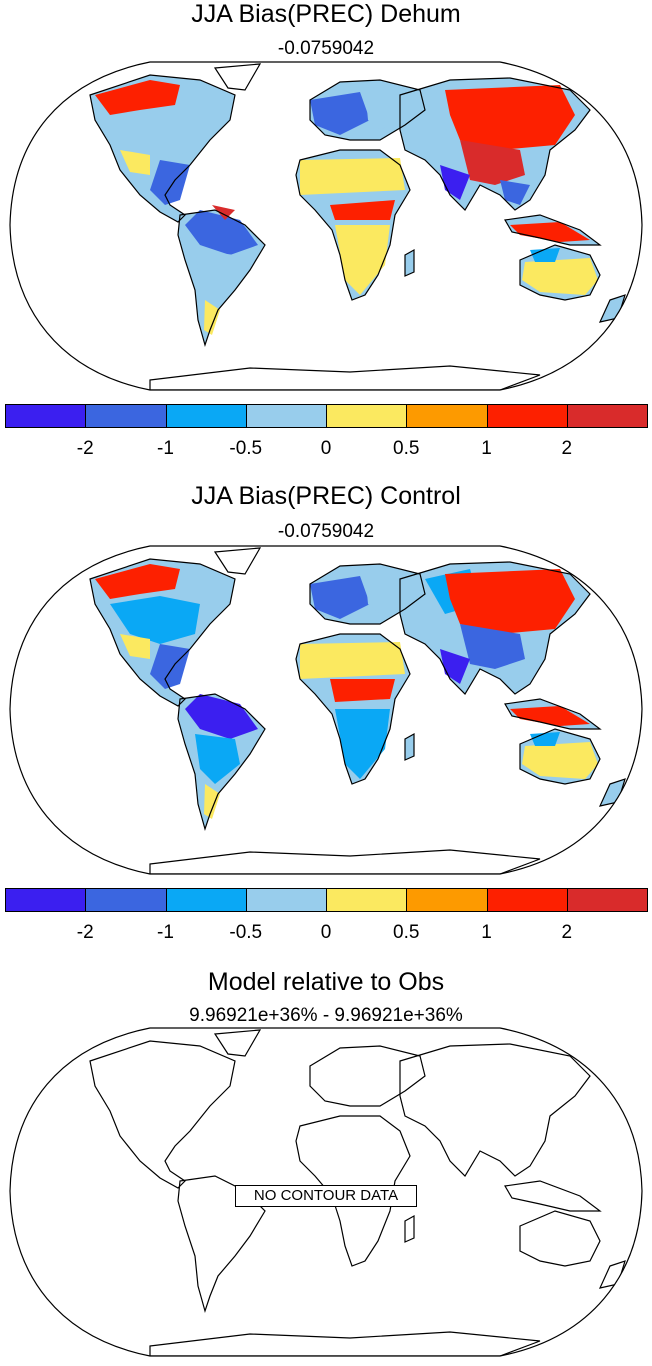 This screenshot has height=1366, width=652. I want to click on land-samerica, so click(221, 1243).